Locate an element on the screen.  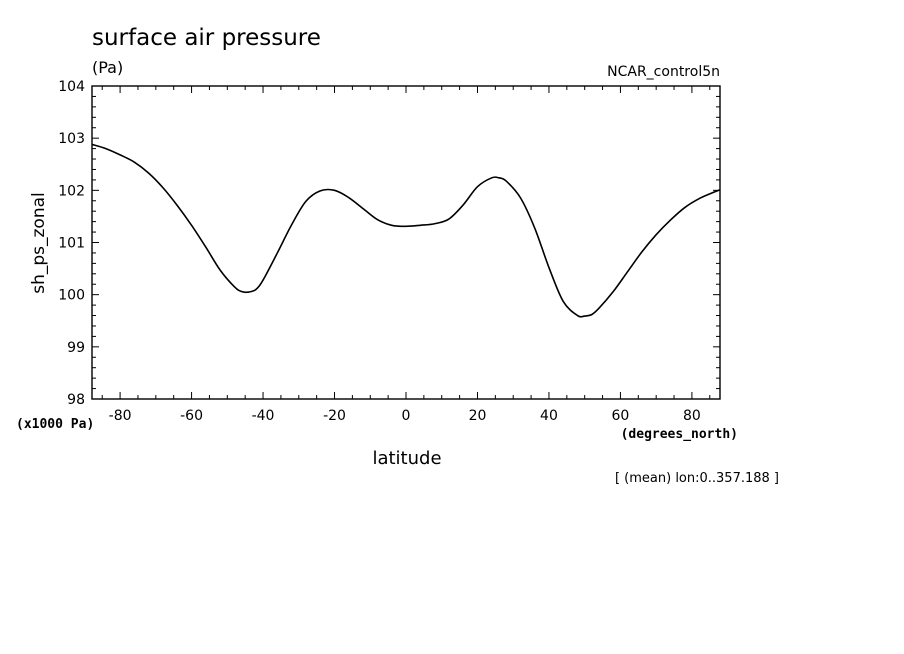
y-axis-label: sh_ps_zonal is located at coordinates (39, 243).